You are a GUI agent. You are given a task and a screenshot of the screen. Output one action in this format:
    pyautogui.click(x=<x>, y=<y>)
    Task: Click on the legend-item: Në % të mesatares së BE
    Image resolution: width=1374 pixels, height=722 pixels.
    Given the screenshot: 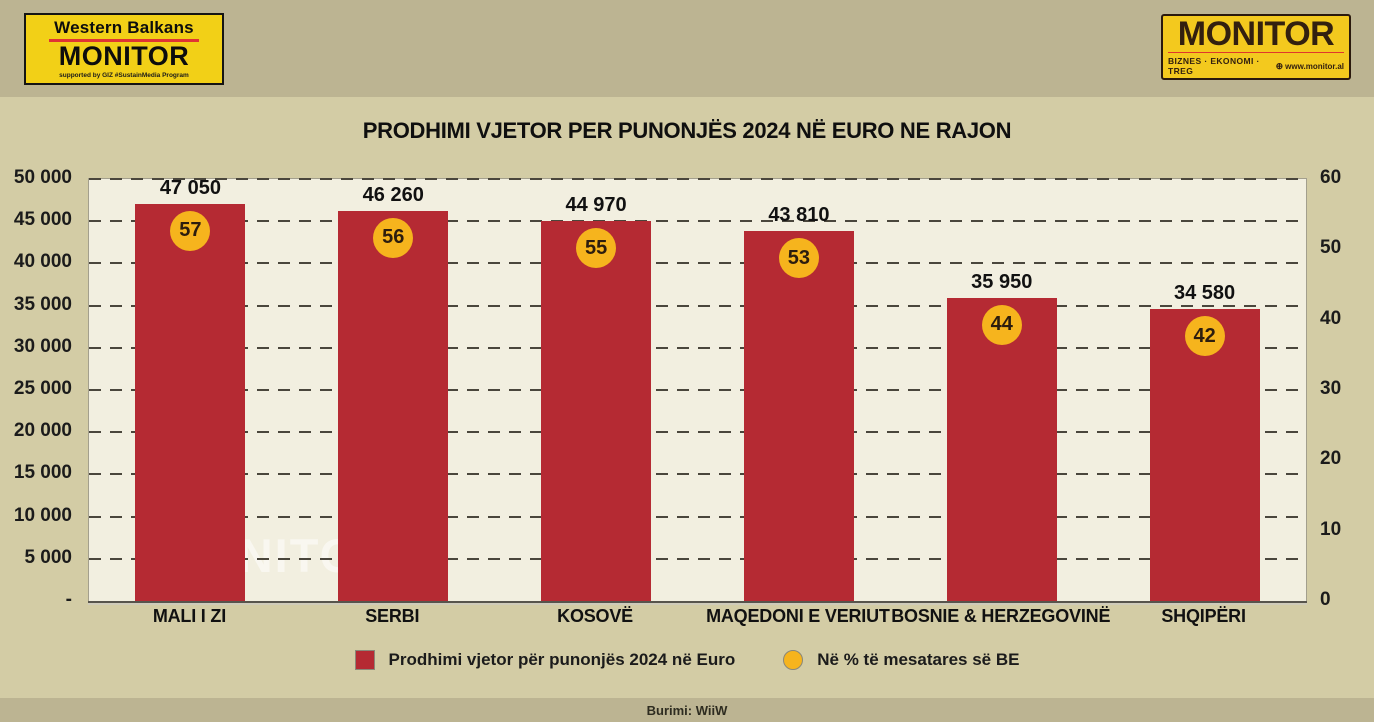 What is the action you would take?
    pyautogui.click(x=901, y=660)
    